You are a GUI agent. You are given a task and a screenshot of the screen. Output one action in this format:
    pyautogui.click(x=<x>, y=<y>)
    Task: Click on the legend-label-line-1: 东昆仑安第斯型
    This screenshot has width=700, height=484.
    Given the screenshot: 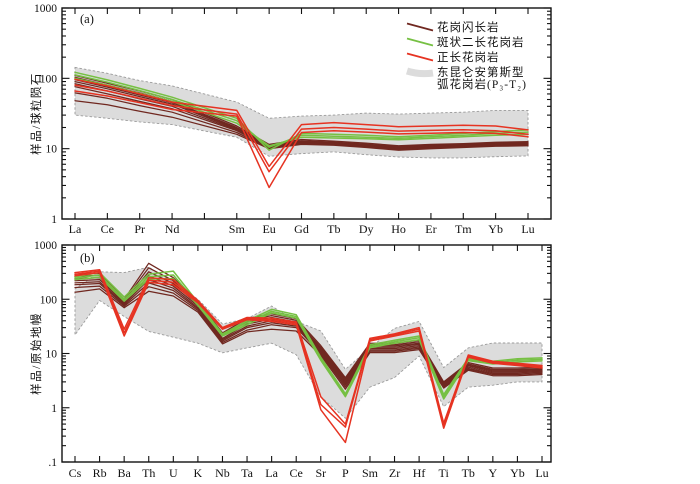 What is the action you would take?
    pyautogui.click(x=481, y=72)
    